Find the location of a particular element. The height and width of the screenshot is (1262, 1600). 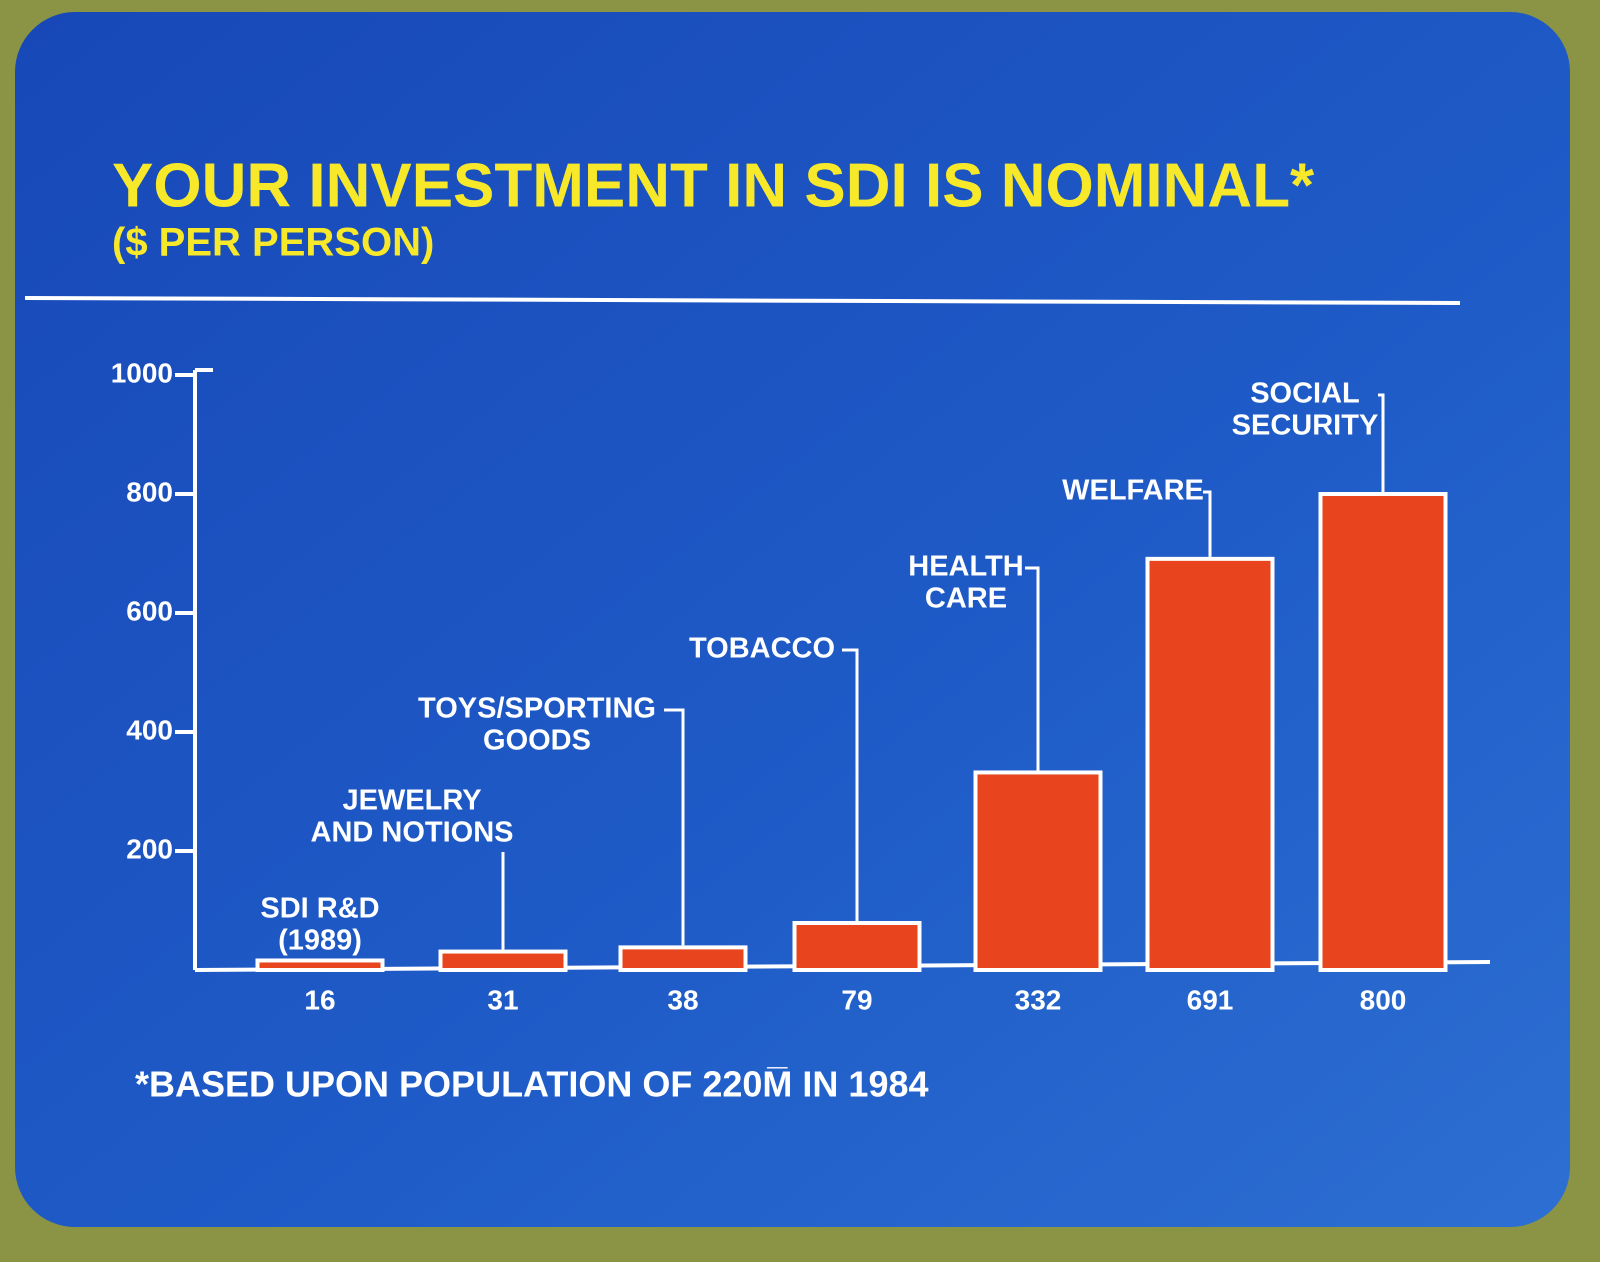

value-label: 31 is located at coordinates (502, 999).